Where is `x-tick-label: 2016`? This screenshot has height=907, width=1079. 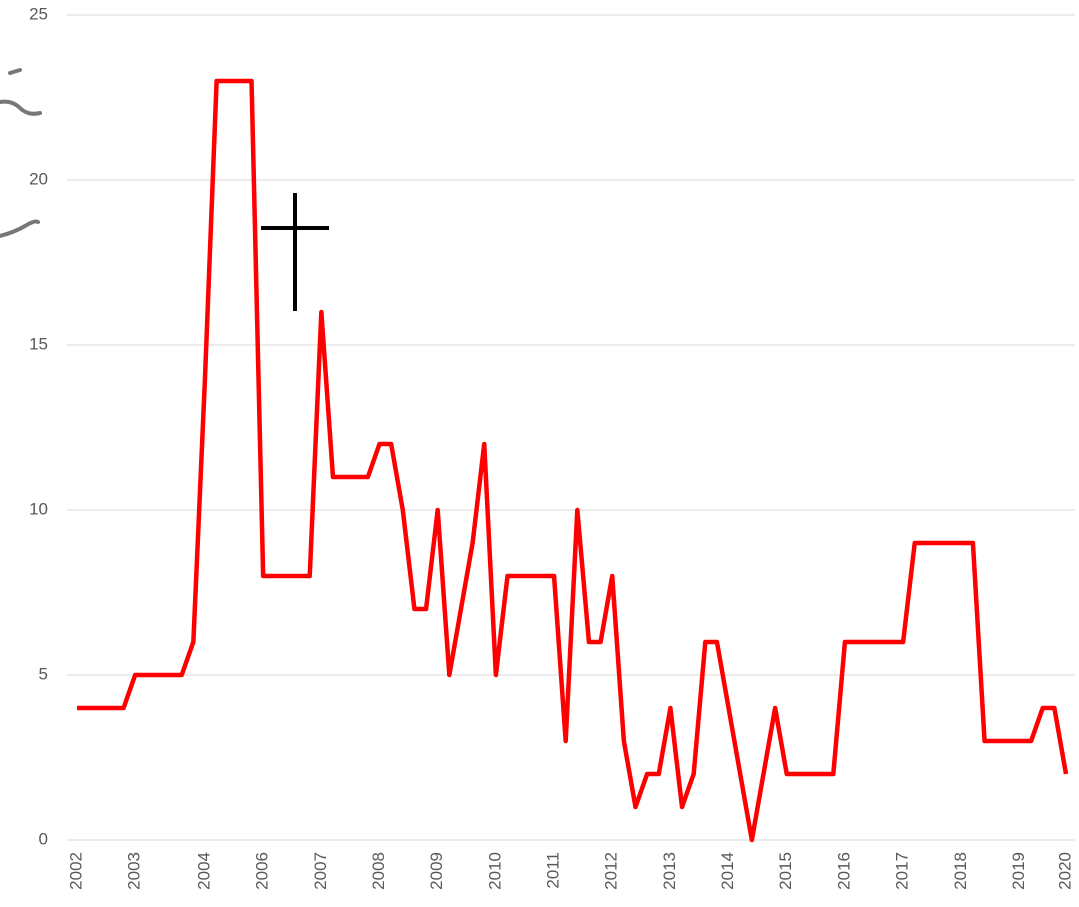 x-tick-label: 2016 is located at coordinates (843, 871).